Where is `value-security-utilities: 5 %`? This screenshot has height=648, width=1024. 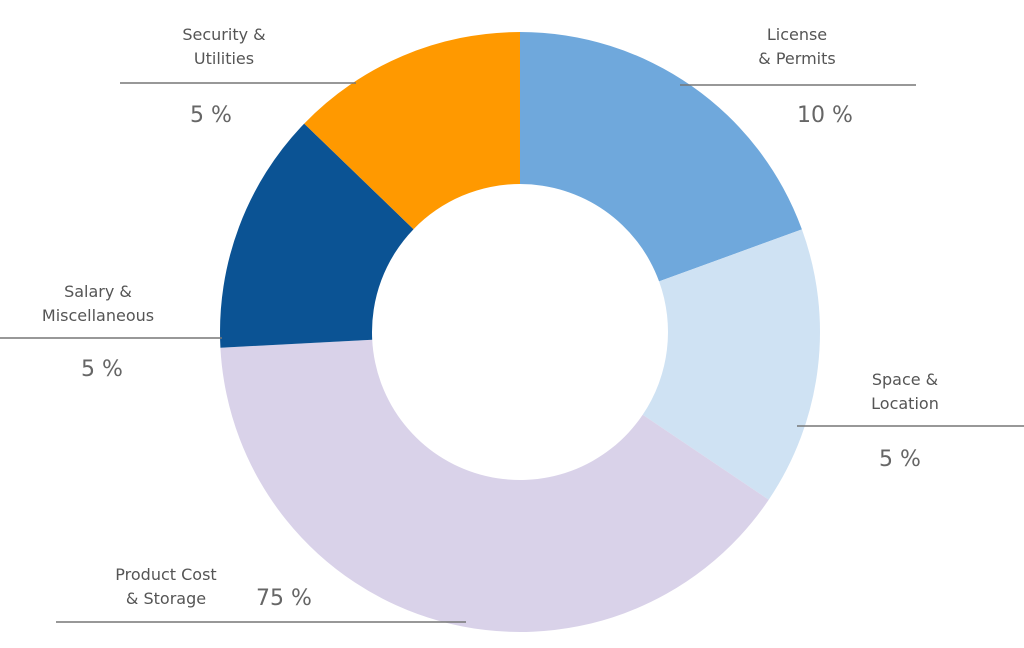 value-security-utilities: 5 % is located at coordinates (211, 115).